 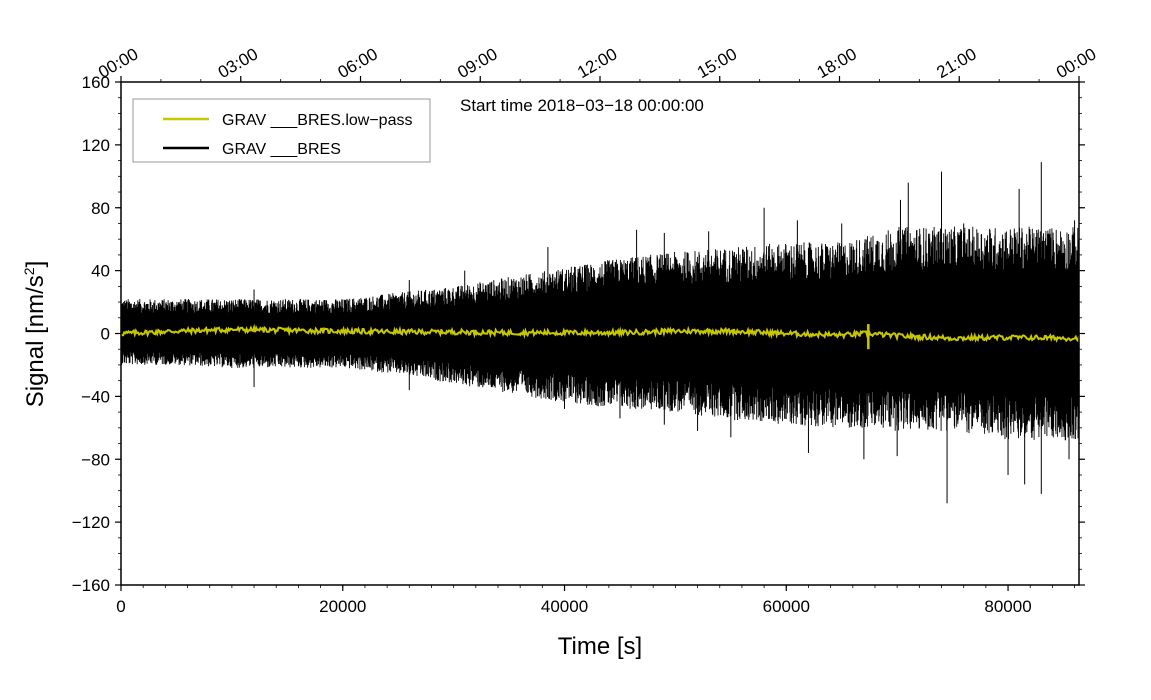 What do you see at coordinates (100, 208) in the screenshot?
I see `y-tick-label: 80` at bounding box center [100, 208].